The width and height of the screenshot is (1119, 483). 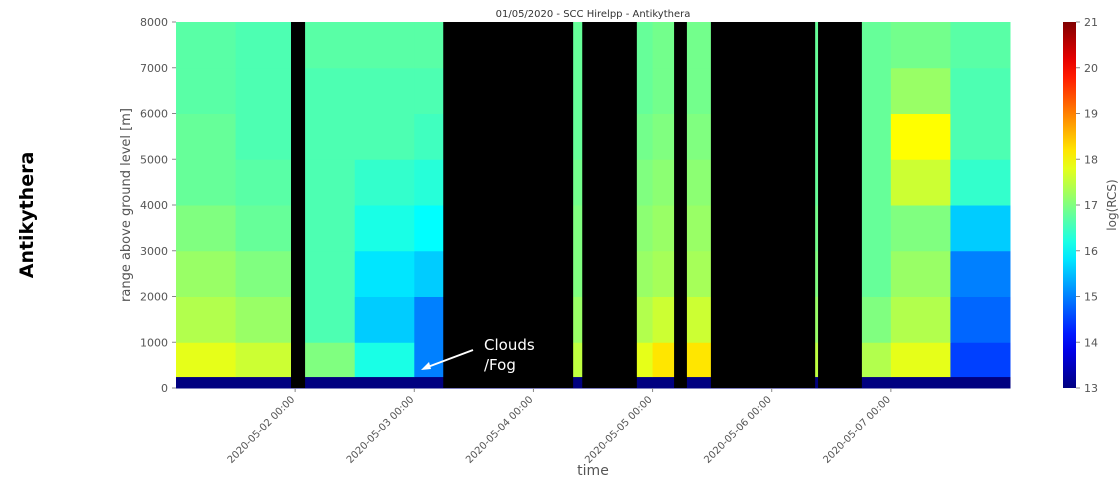 I want to click on y-tick-label: 8000, so click(x=154, y=22).